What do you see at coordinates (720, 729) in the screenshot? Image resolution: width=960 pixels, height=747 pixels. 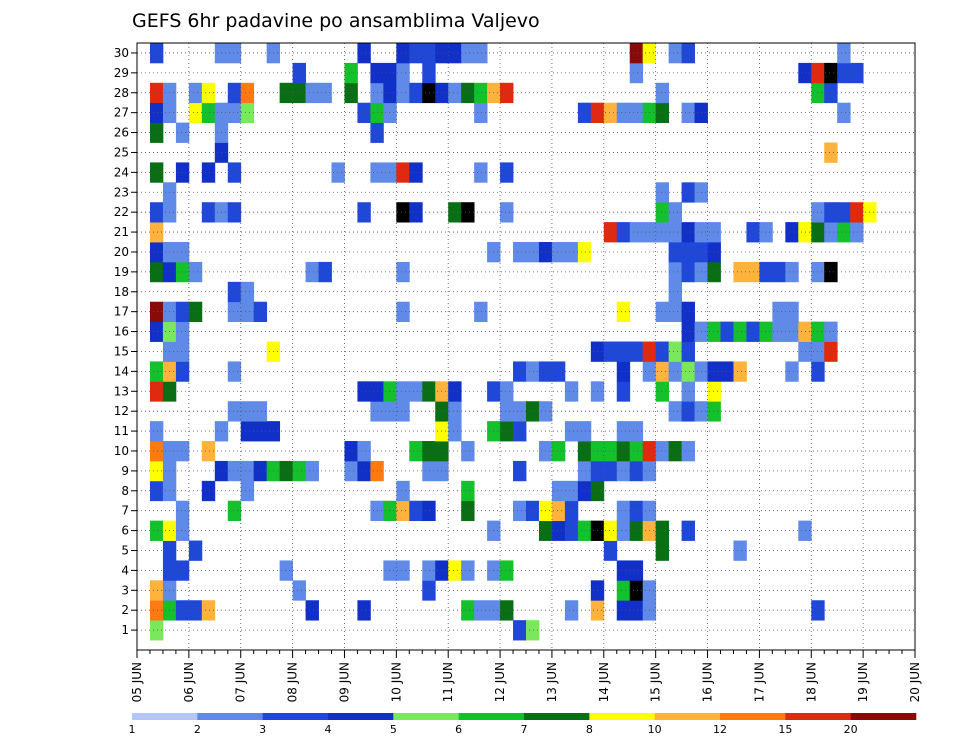 I see `colorbar-label: 12` at bounding box center [720, 729].